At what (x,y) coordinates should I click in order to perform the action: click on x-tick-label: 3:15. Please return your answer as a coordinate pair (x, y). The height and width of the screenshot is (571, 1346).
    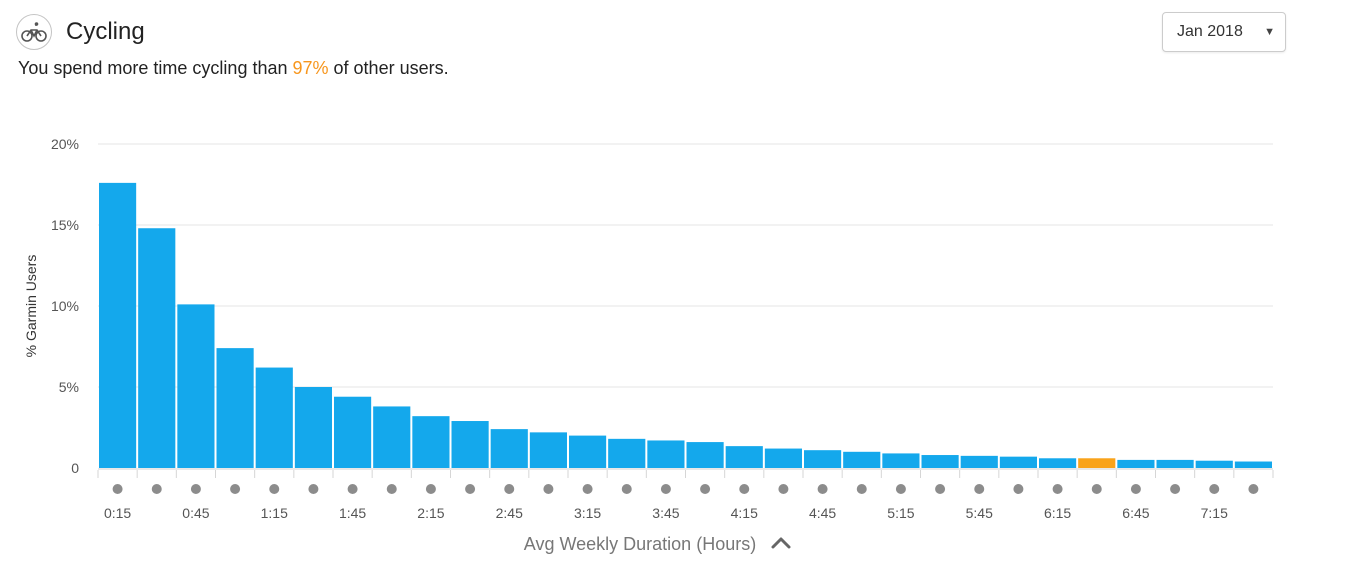
    Looking at the image, I should click on (587, 513).